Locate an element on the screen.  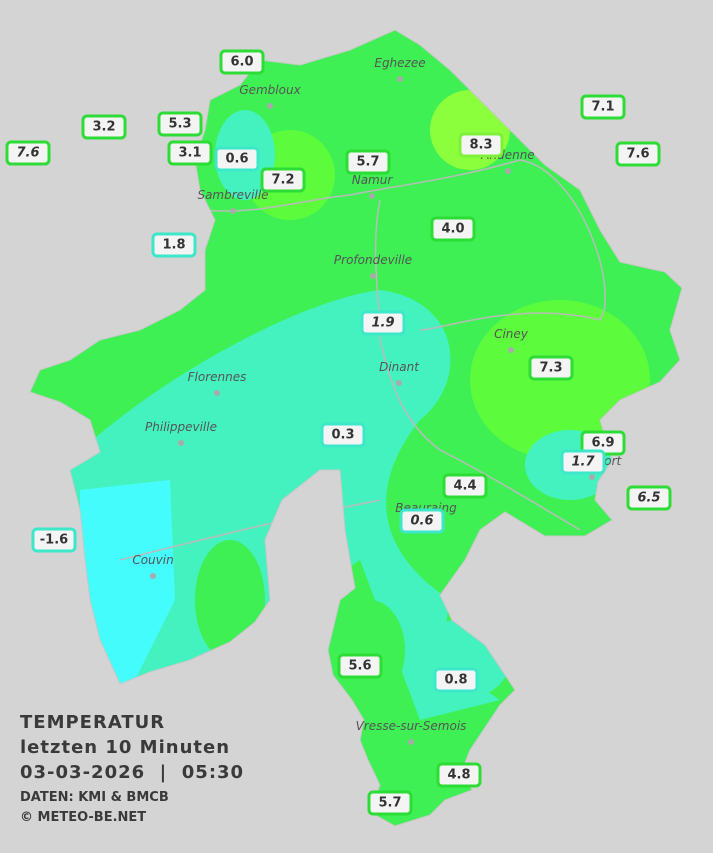
legend-datetime: 03-03-2026 | 05:30 is located at coordinates (132, 772).